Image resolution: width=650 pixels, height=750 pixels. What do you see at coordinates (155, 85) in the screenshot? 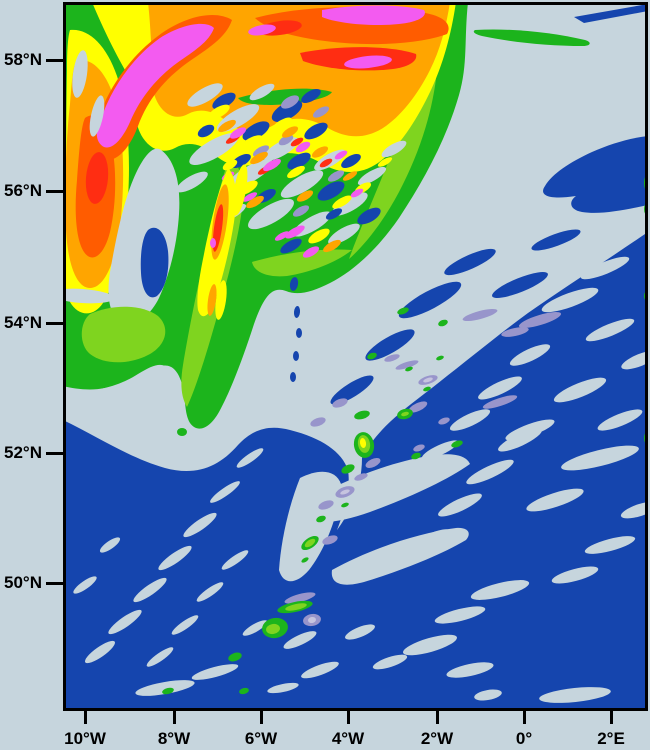
I see `magenta-arc` at bounding box center [155, 85].